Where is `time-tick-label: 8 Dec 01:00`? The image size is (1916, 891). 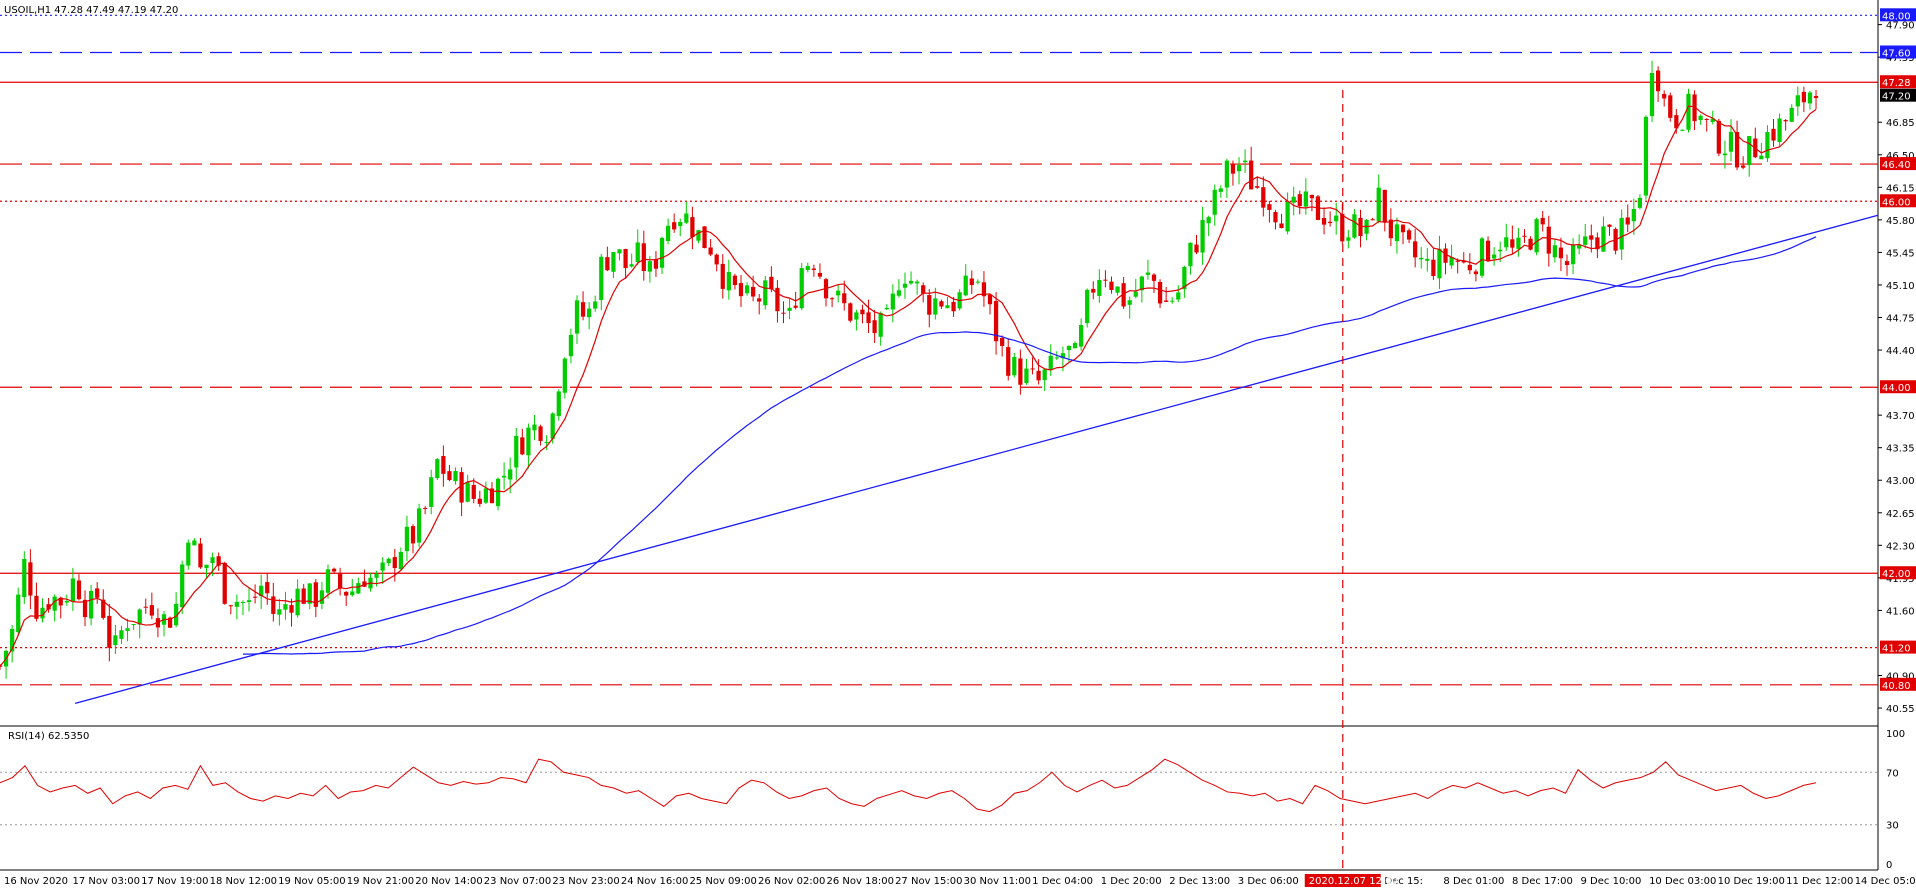 time-tick-label: 8 Dec 01:00 is located at coordinates (1473, 881).